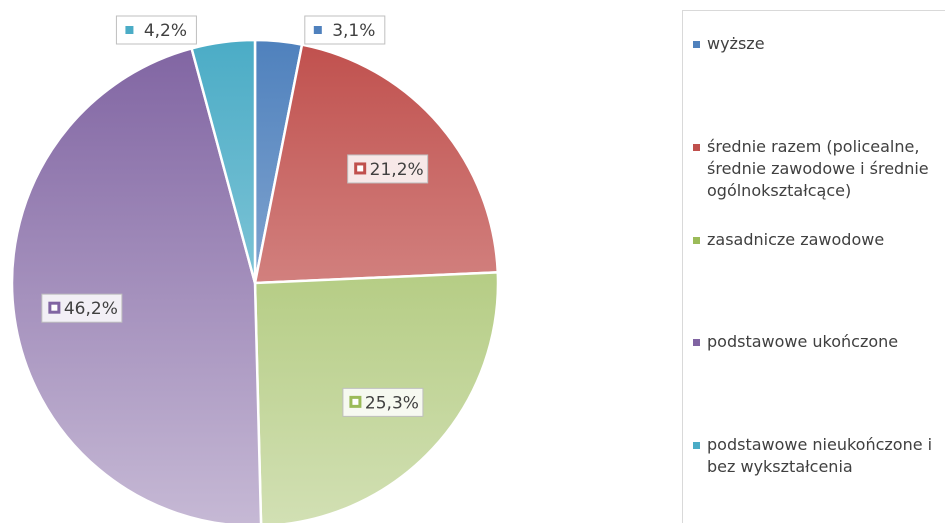 The height and width of the screenshot is (523, 945). Describe the element at coordinates (353, 31) in the screenshot. I see `data-label: 3,1%` at that location.